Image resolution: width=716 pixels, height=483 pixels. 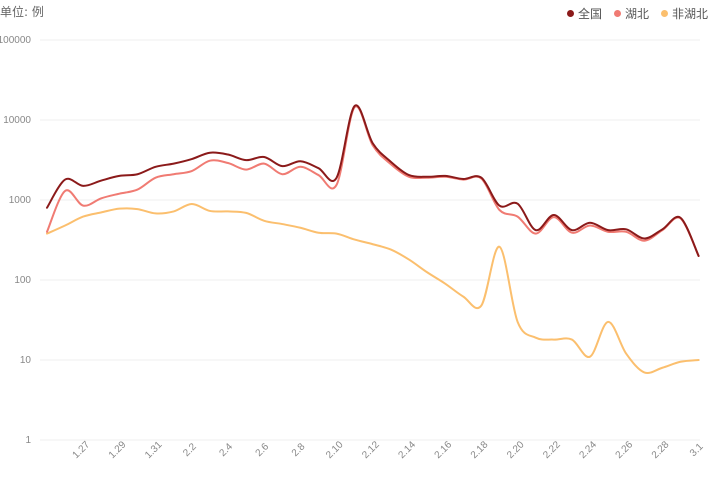 What do you see at coordinates (407, 450) in the screenshot?
I see `x-tick-label: 2.14` at bounding box center [407, 450].